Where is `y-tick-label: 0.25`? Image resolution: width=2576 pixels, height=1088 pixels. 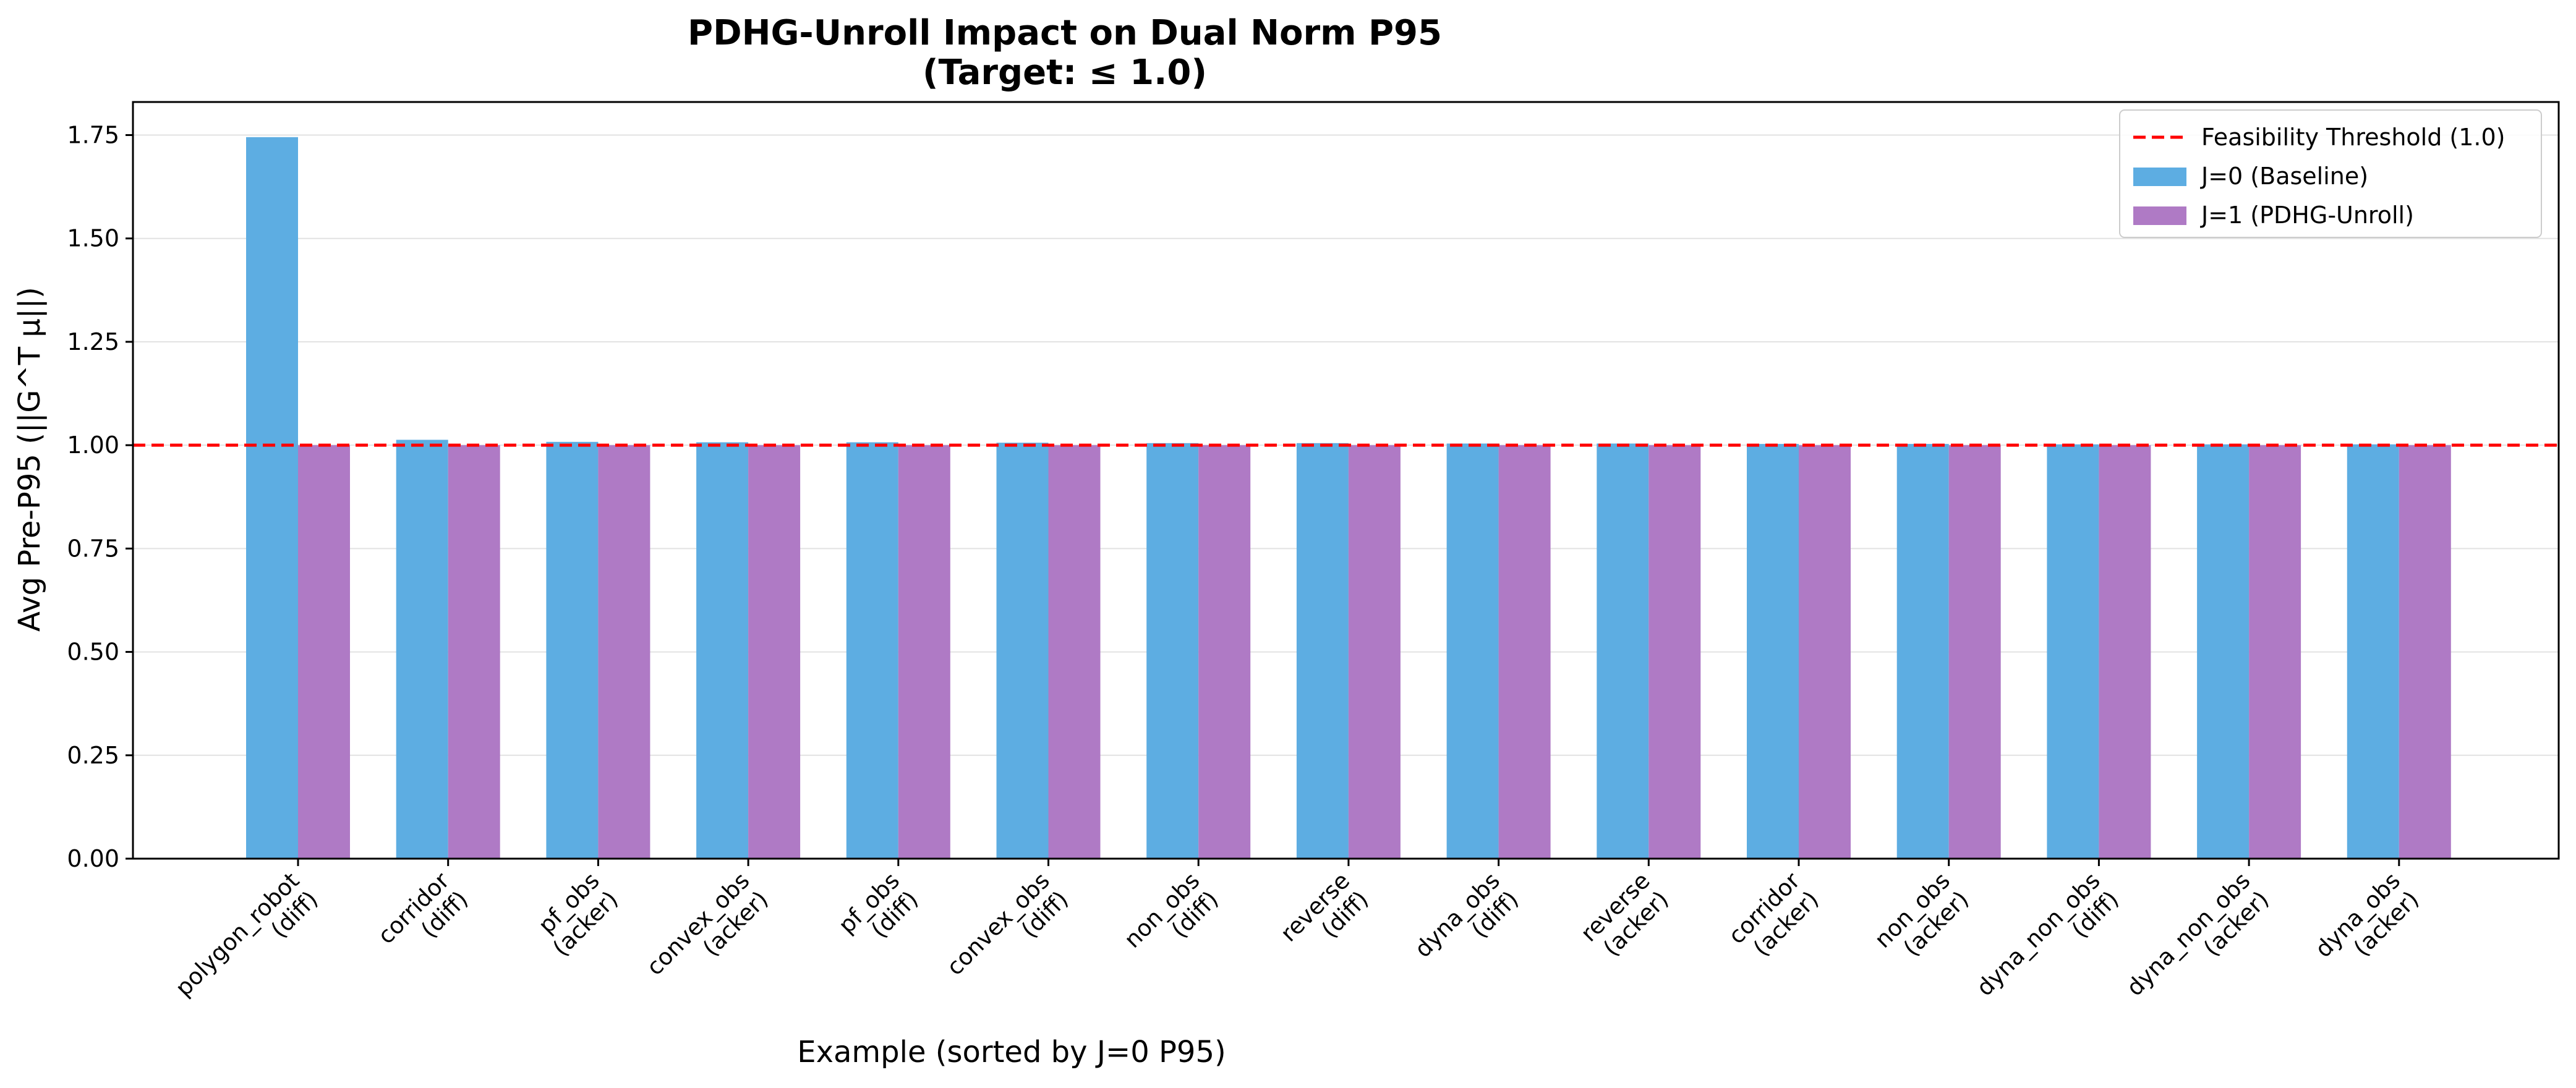
y-tick-label: 0.25 is located at coordinates (93, 755).